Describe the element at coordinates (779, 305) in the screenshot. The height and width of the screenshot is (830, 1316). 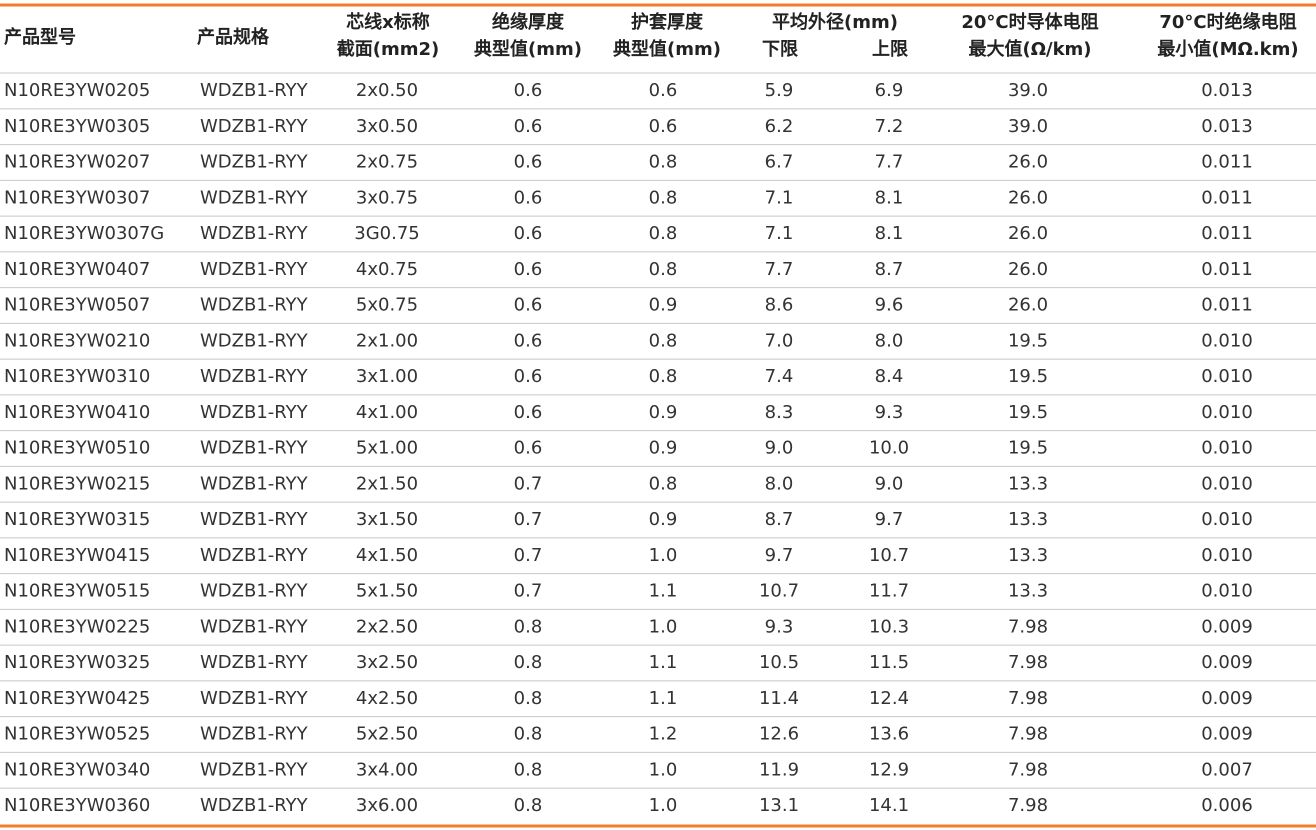
I see `cell: 8.6` at that location.